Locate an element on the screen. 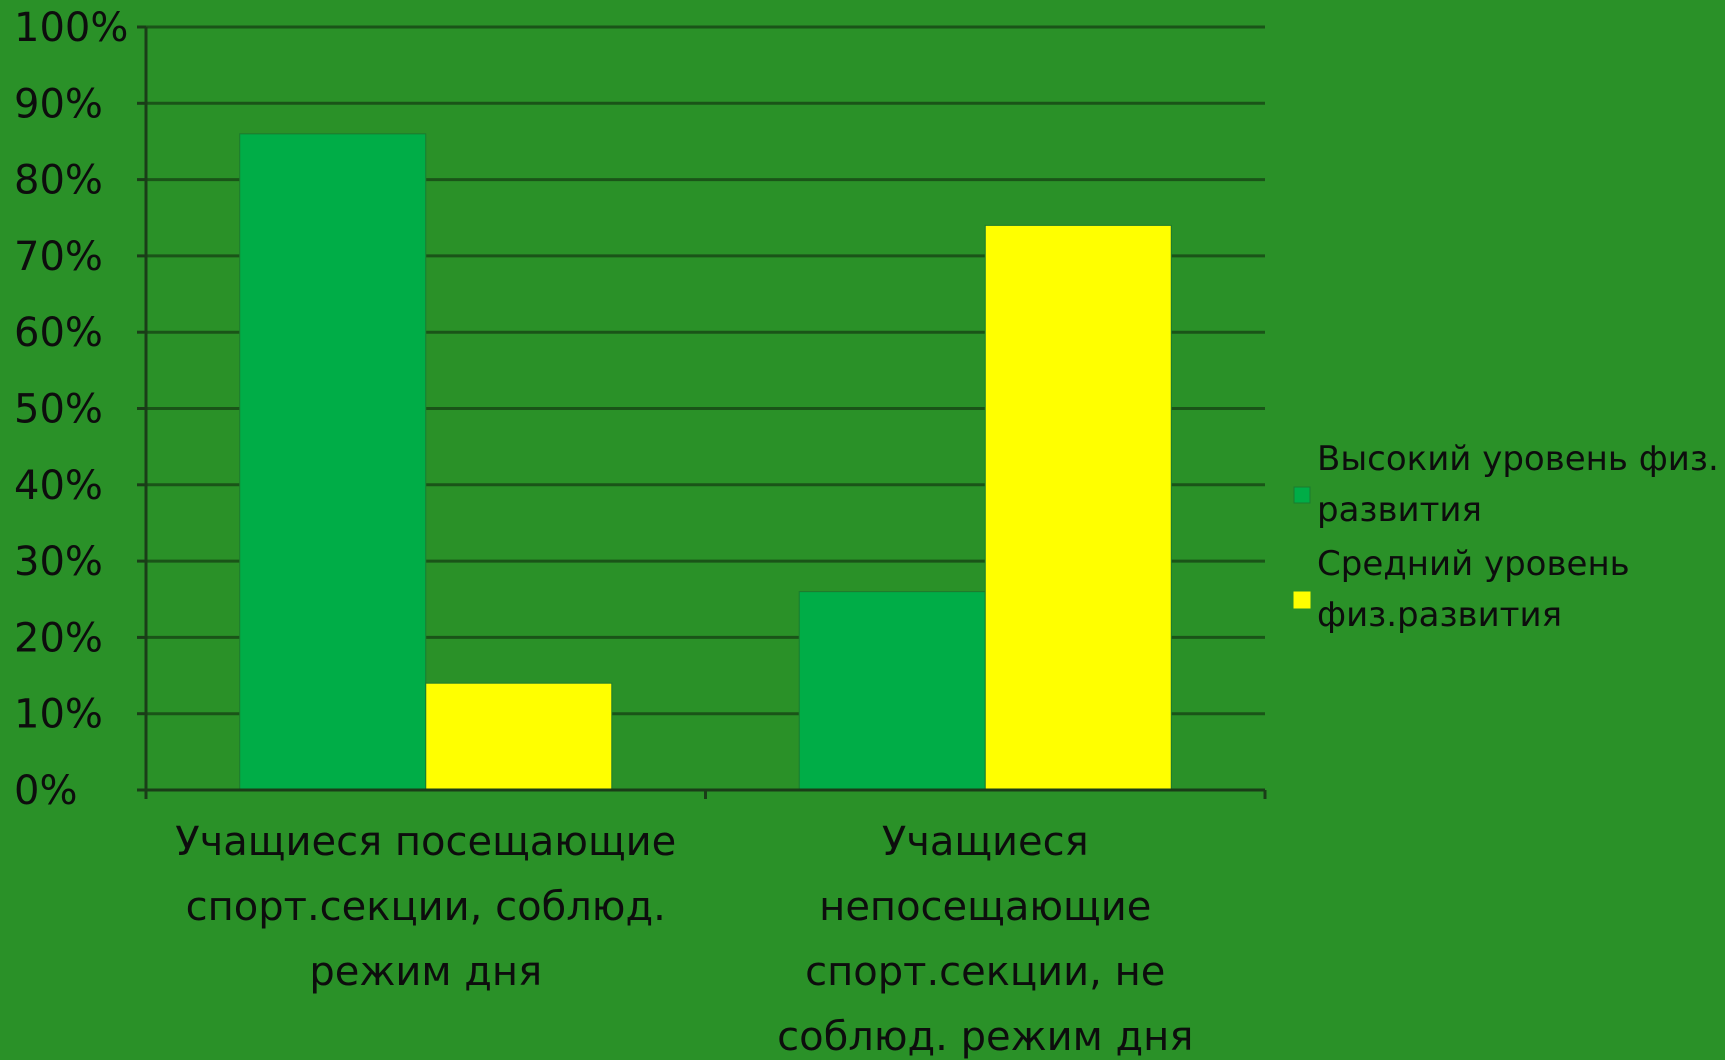 This screenshot has height=1060, width=1725. category-label: непосещающие is located at coordinates (985, 907).